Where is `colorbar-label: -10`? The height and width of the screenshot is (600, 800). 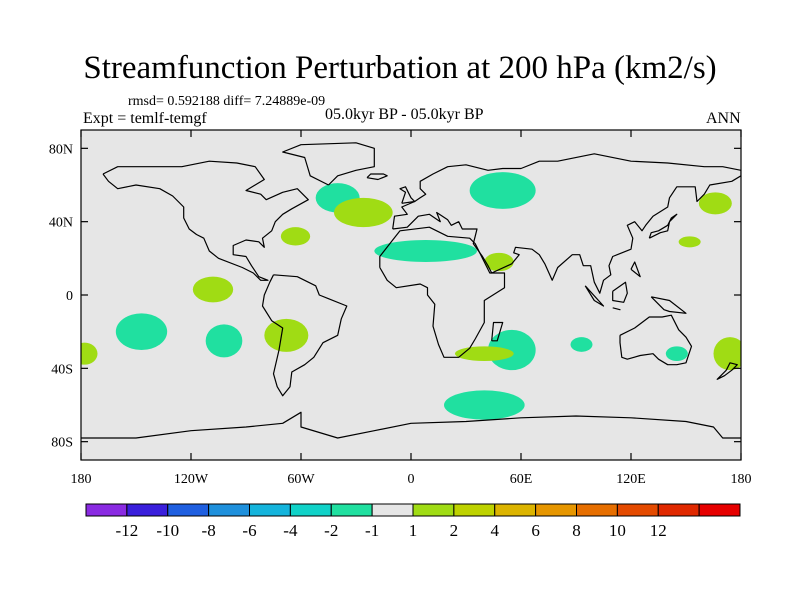 colorbar-label: -10 is located at coordinates (167, 530).